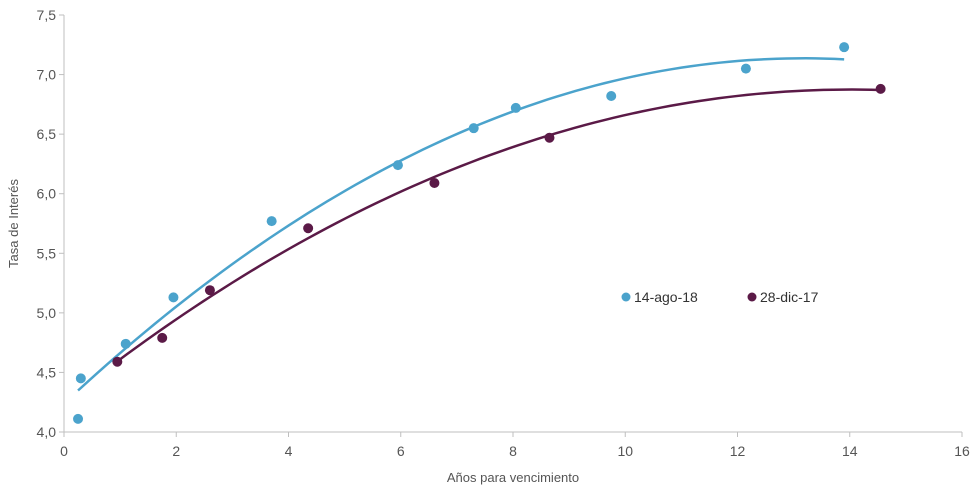 The width and height of the screenshot is (978, 489). I want to click on legend: 14-ago-18 28-dic-17, so click(720, 297).